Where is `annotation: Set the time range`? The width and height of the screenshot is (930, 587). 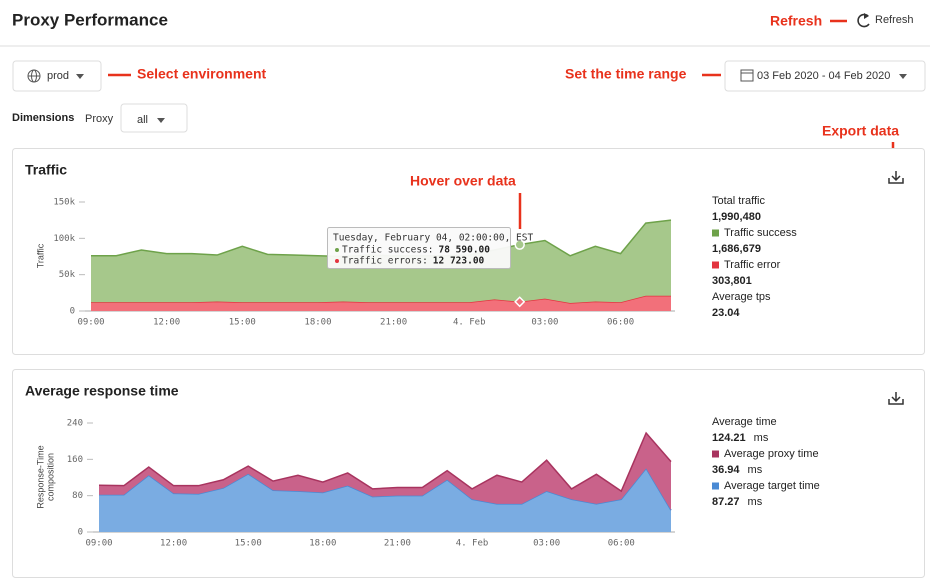 annotation: Set the time range is located at coordinates (626, 74).